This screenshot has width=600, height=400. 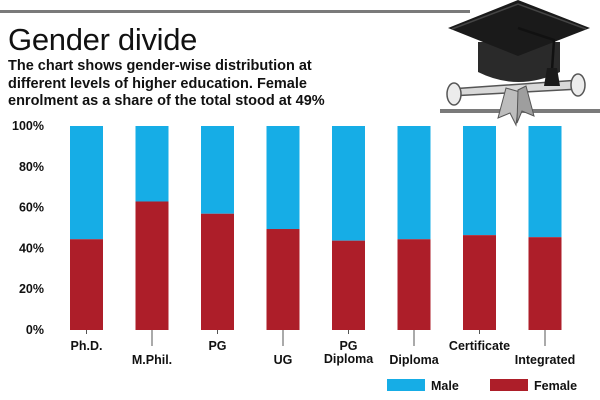 I want to click on bar-male-certificate, so click(x=479, y=181).